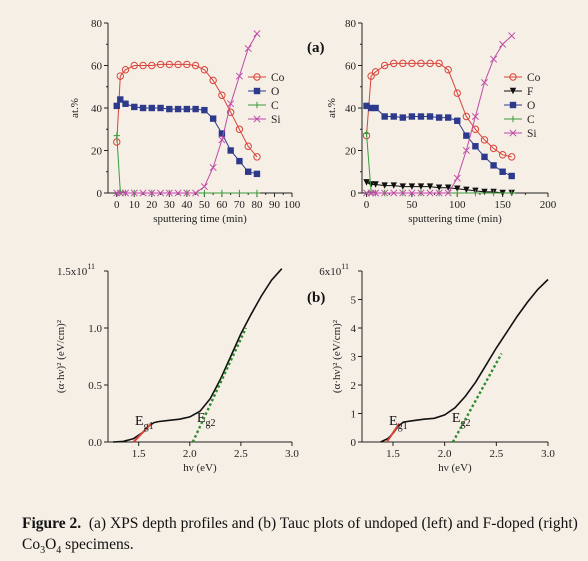 The image size is (588, 561). I want to click on y-tick-label: 1.5x10¹¹, so click(76, 270).